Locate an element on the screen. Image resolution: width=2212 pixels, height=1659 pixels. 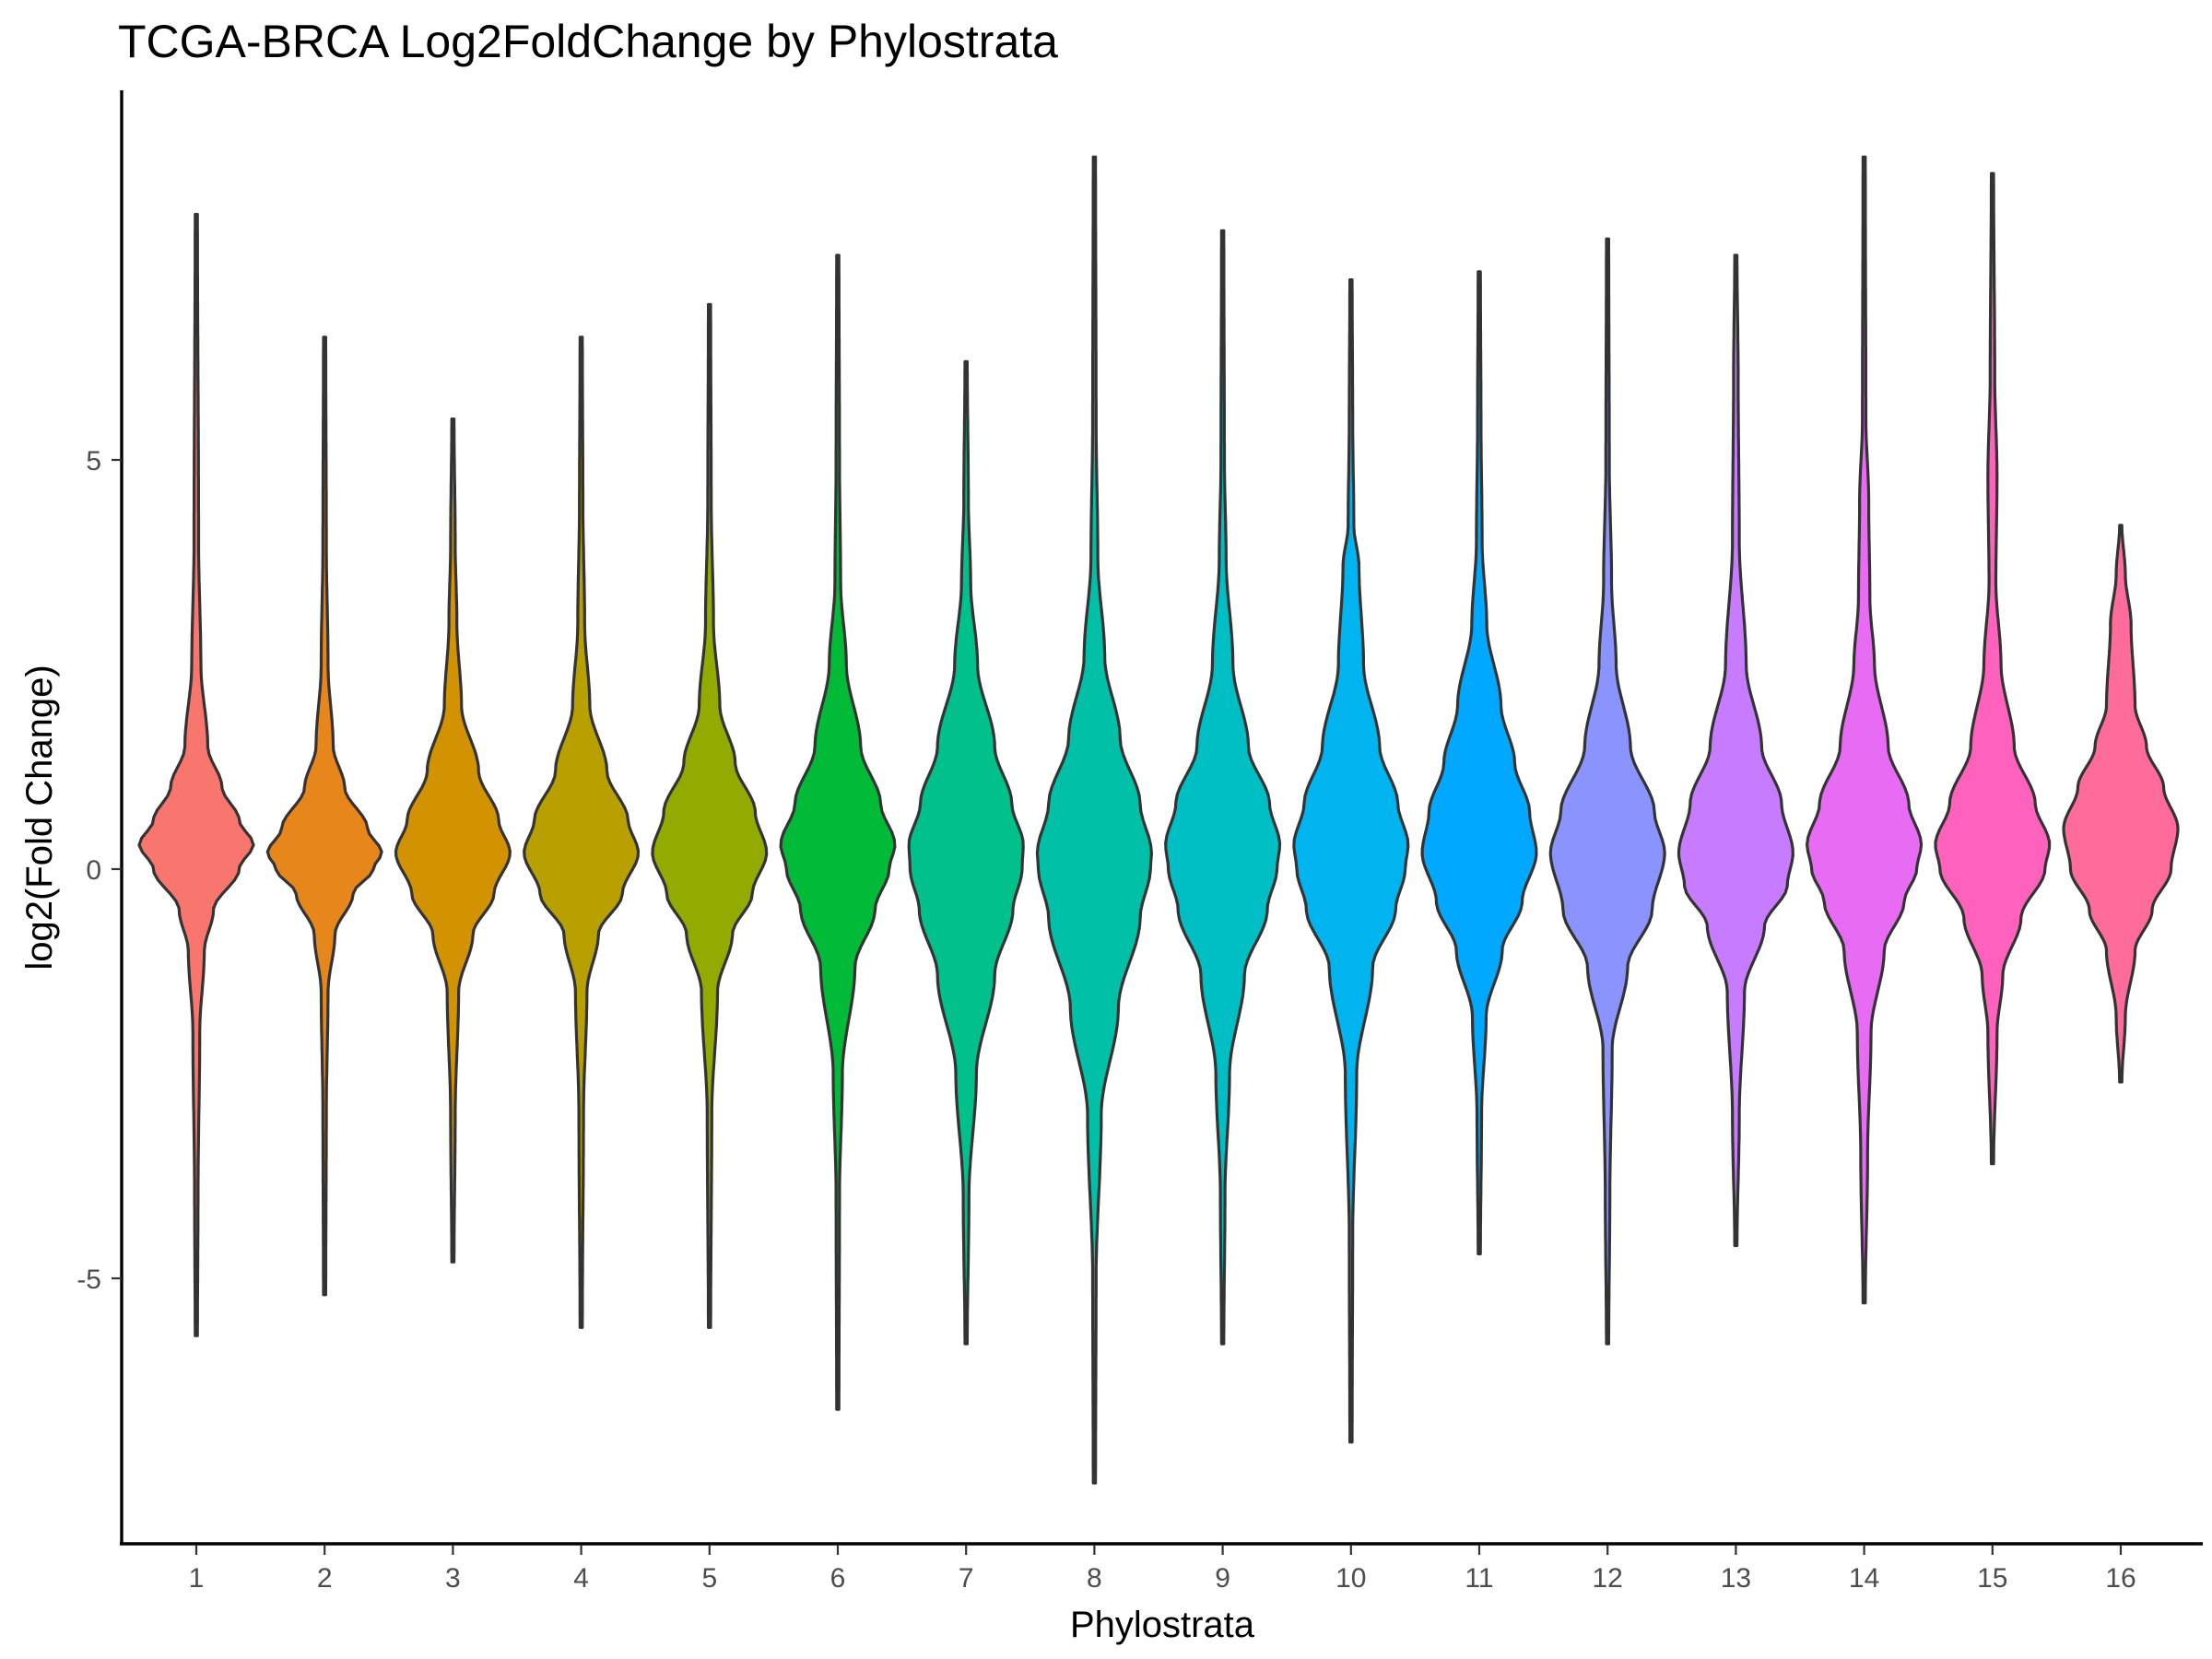
x-tick-label: 16 is located at coordinates (2120, 1578).